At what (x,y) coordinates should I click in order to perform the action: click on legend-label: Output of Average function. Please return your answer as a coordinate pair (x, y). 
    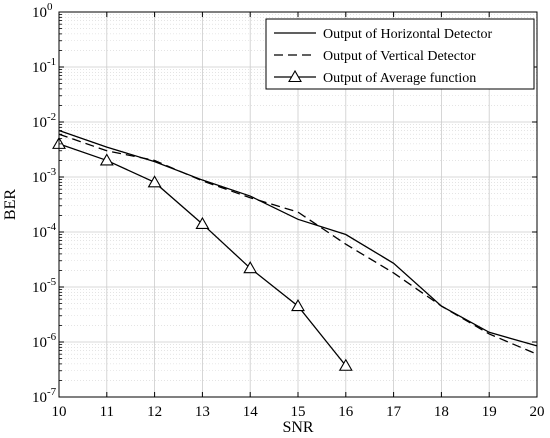
    Looking at the image, I should click on (399, 78).